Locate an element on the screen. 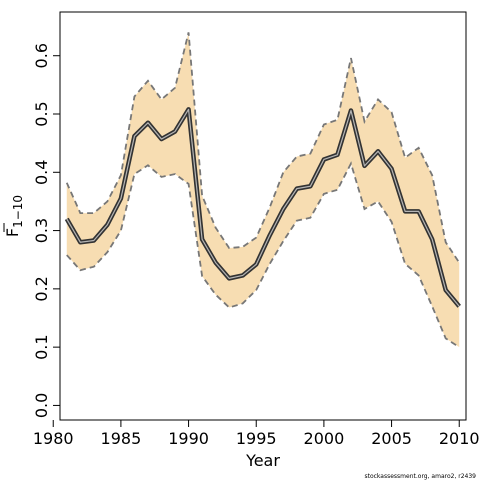 This screenshot has width=480, height=480. x-tick-label-2005: 2005 is located at coordinates (391, 438).